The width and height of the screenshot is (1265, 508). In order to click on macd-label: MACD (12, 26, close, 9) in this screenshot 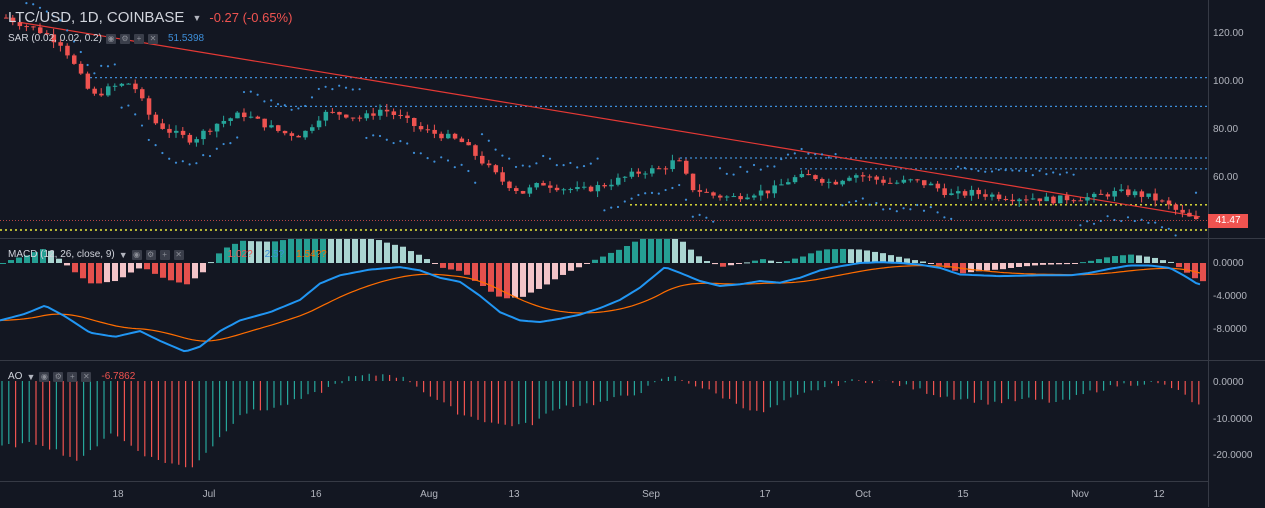, I will do `click(61, 254)`.